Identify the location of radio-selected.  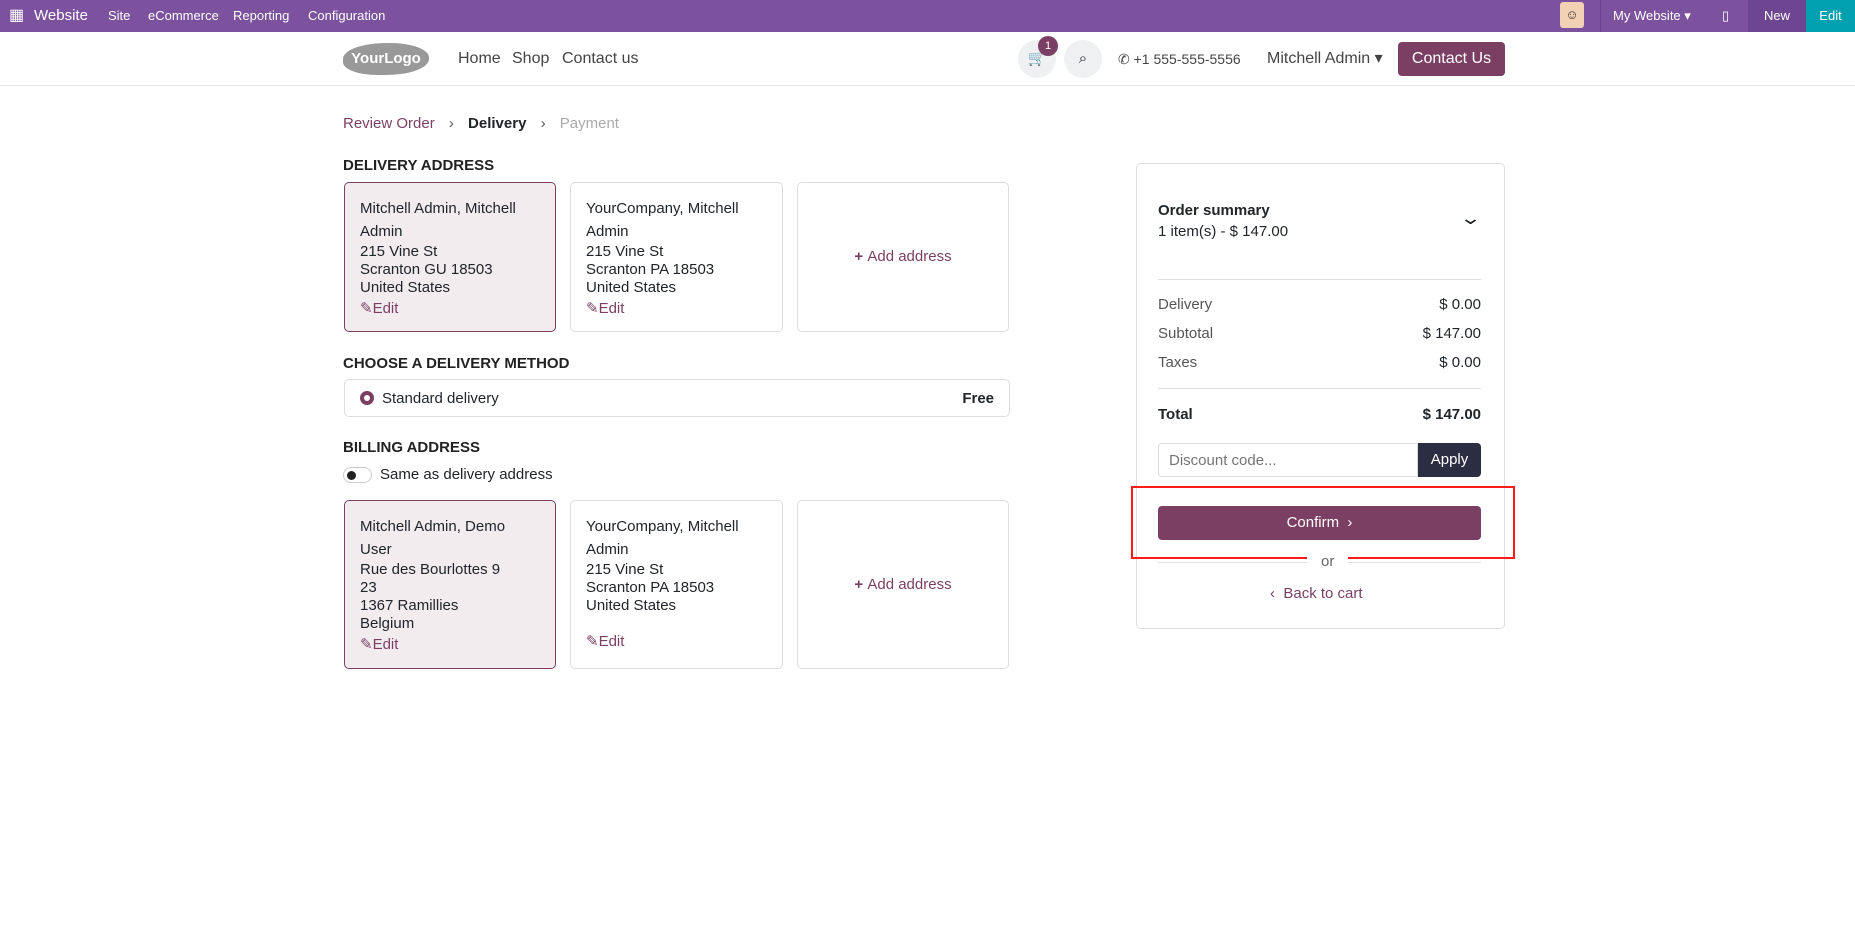
(367, 398).